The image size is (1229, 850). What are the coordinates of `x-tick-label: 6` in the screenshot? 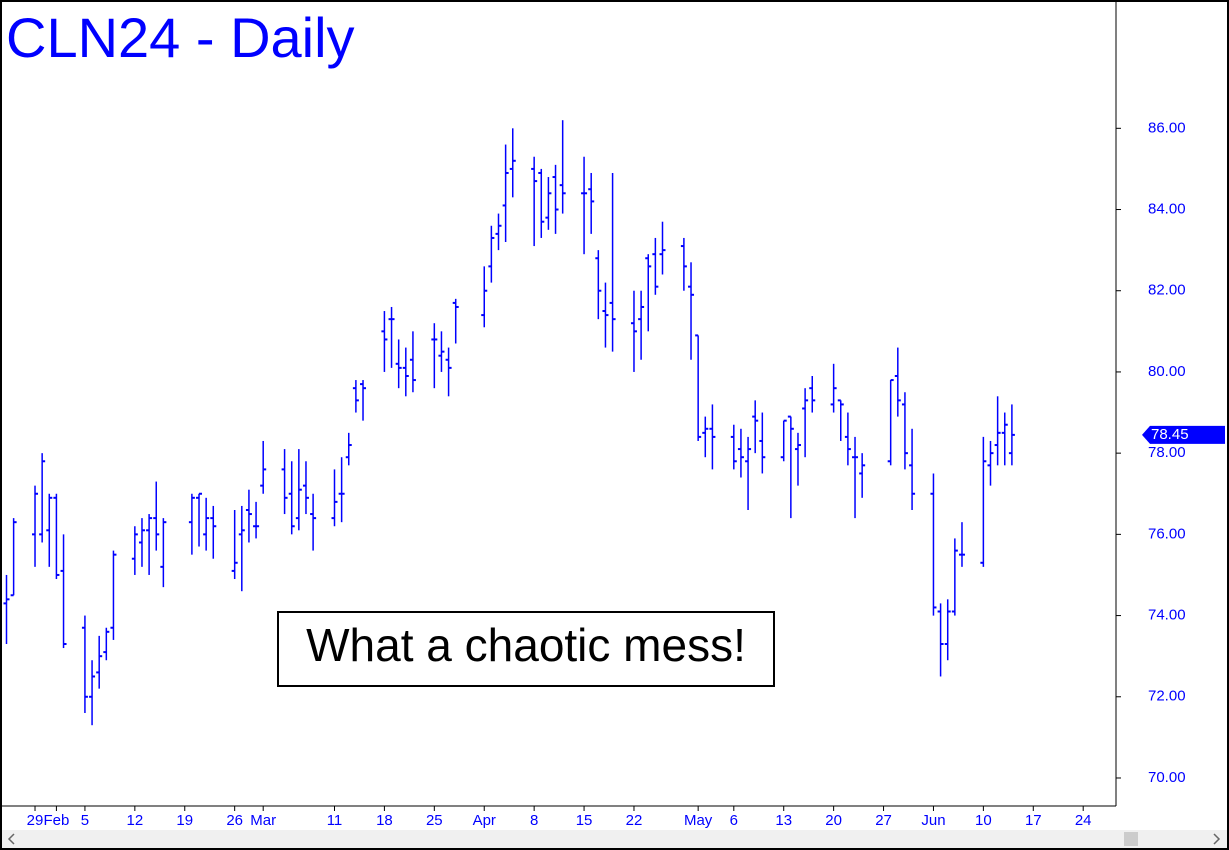 It's located at (734, 820).